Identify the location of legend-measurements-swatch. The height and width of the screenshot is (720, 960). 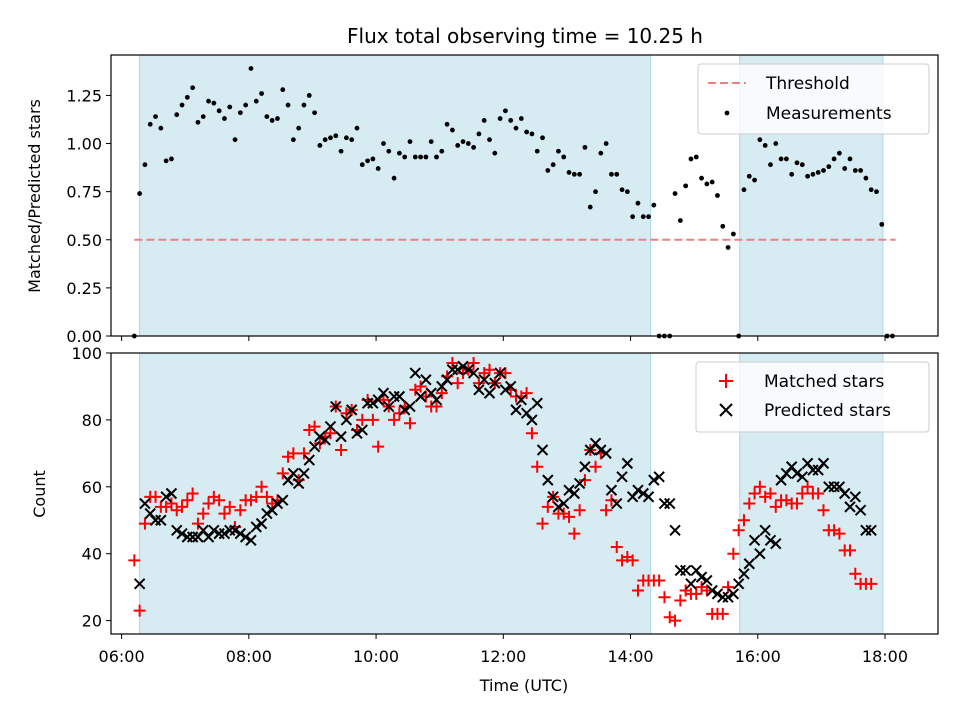
(727, 113).